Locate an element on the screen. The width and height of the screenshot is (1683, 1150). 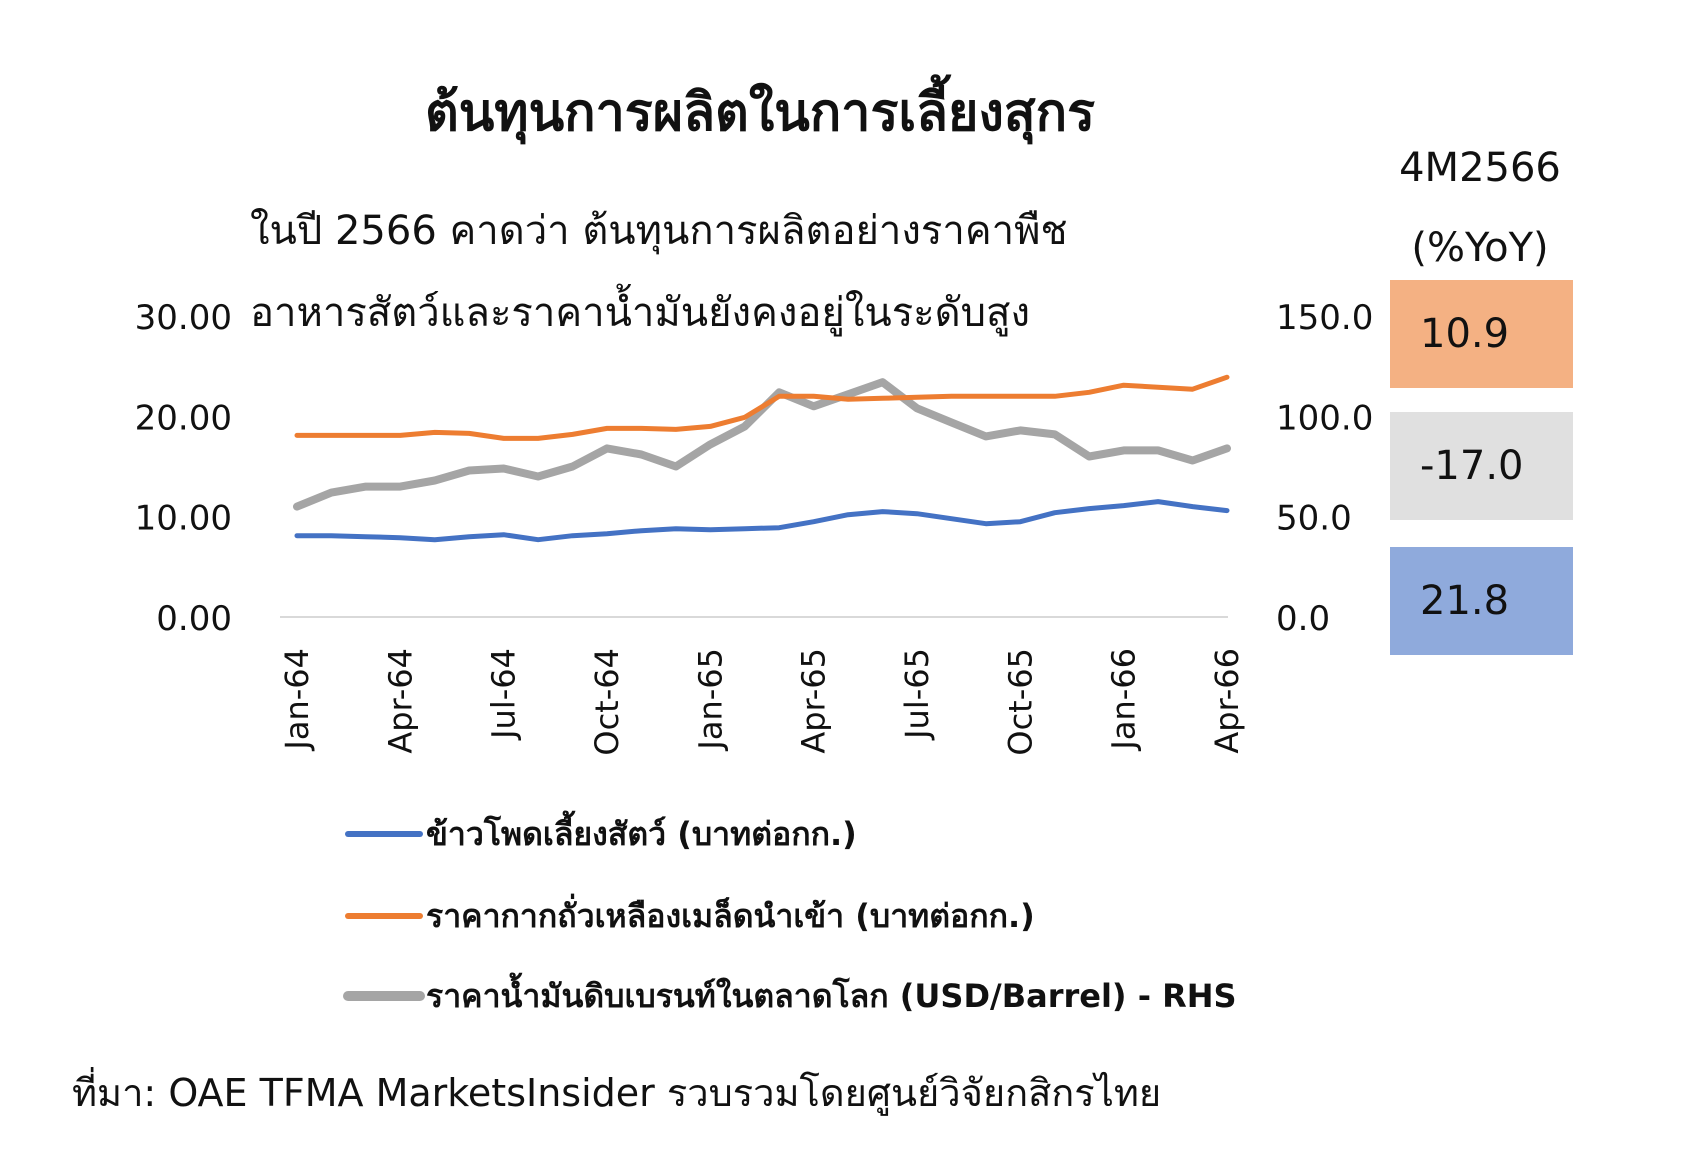
x-tick-label: Jan-65 is located at coordinates (710, 700).